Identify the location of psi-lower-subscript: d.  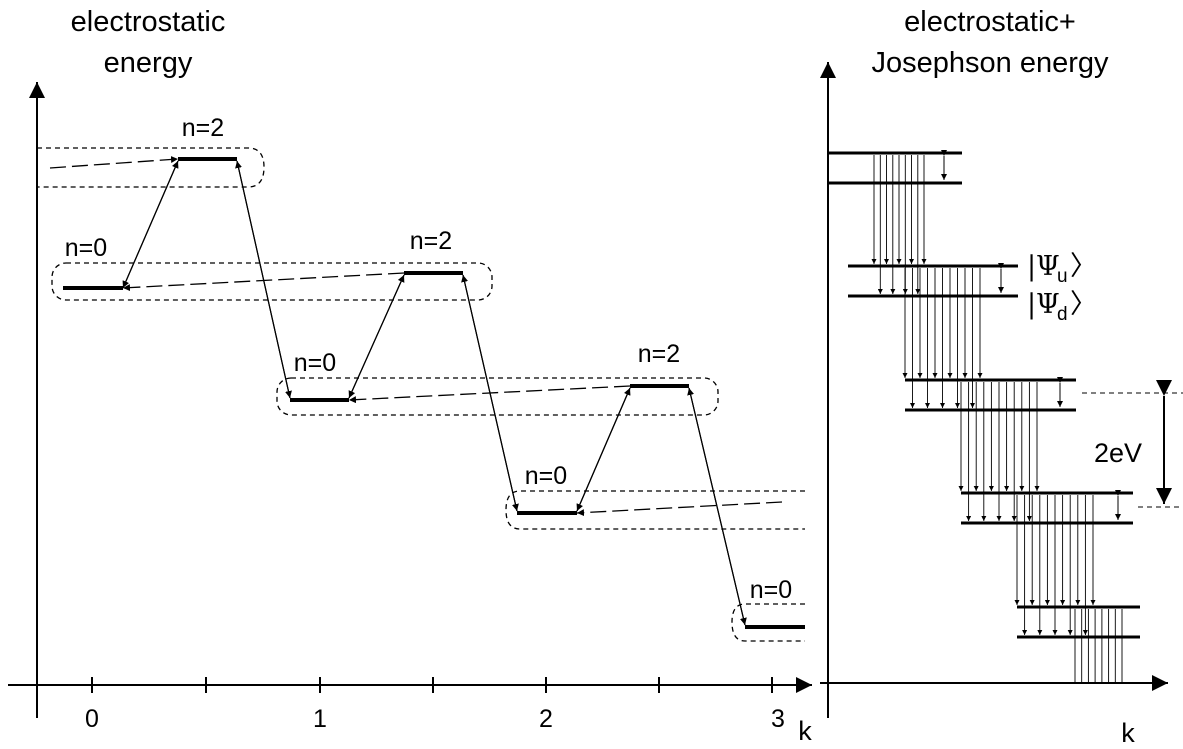
(1062, 314).